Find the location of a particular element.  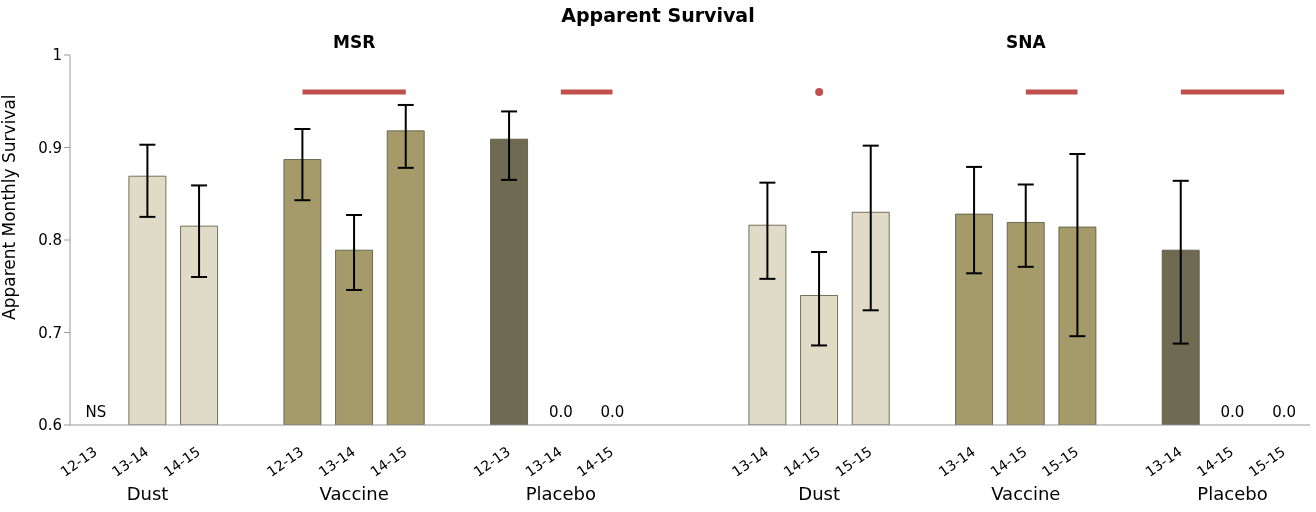

text: NS is located at coordinates (96, 412).